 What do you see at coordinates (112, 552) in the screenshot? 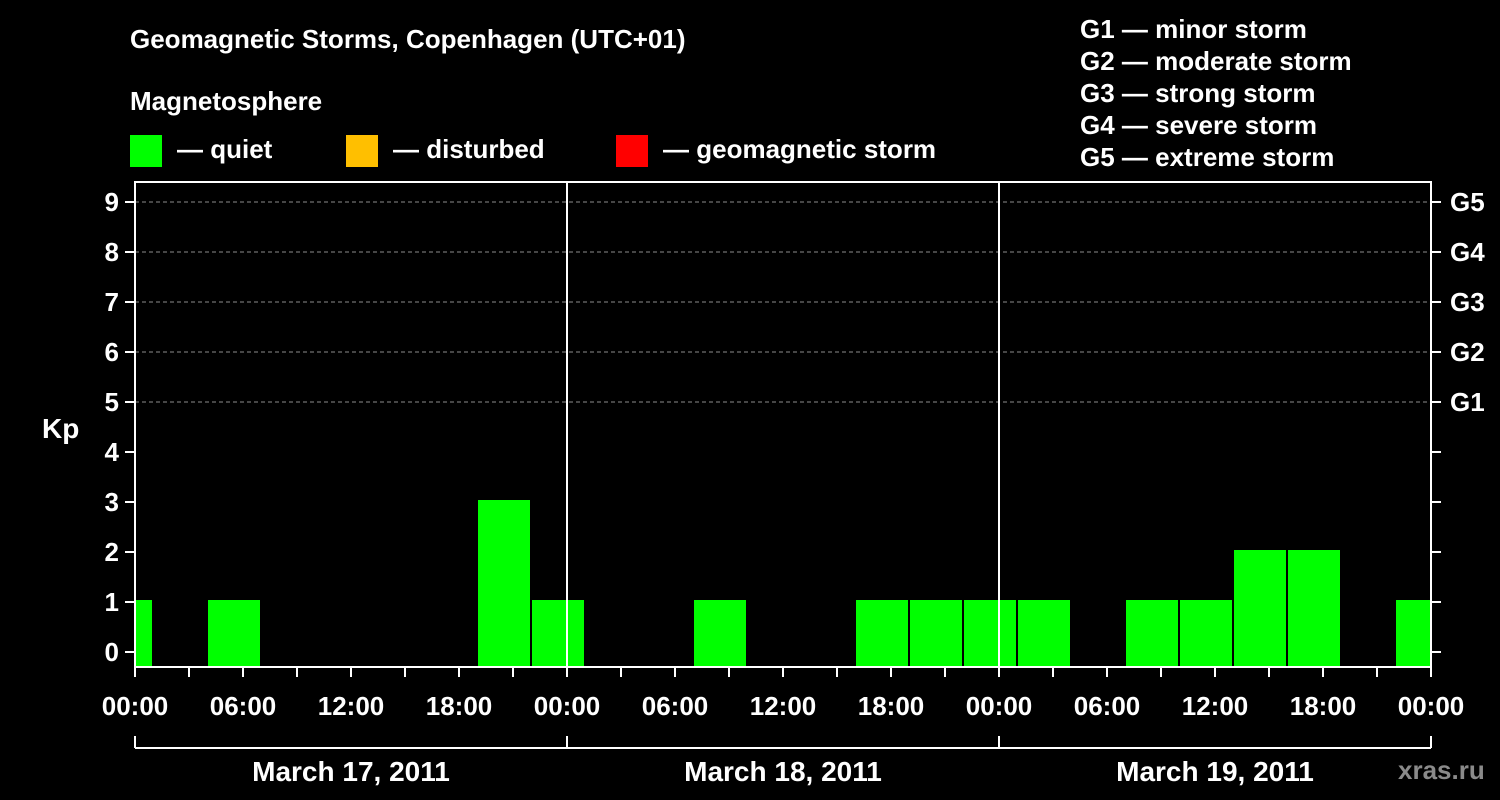
I see `y-tick-label-2: 2` at bounding box center [112, 552].